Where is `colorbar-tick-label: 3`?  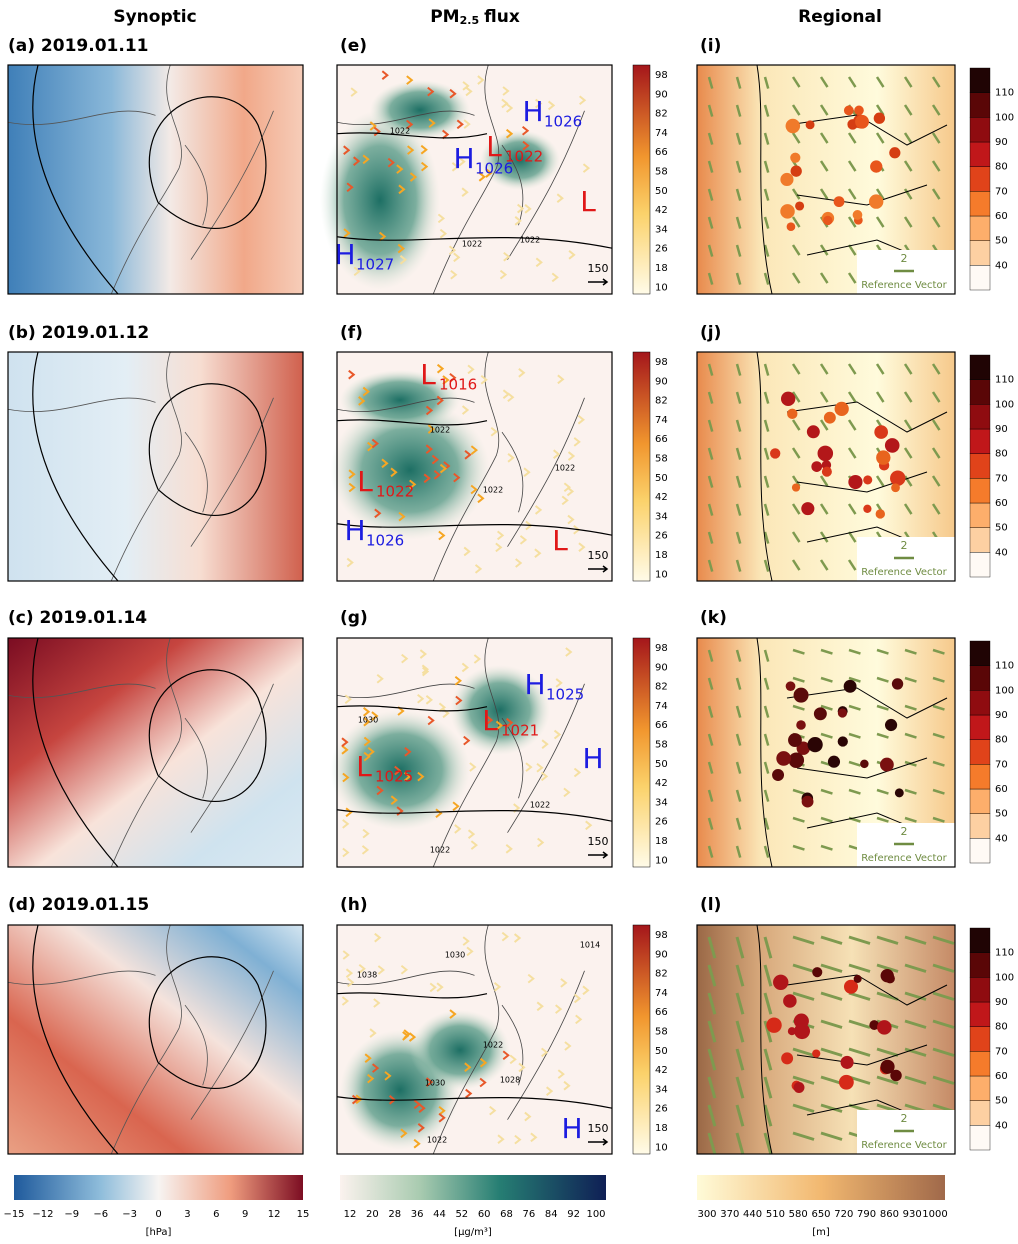 colorbar-tick-label: 3 is located at coordinates (187, 1214).